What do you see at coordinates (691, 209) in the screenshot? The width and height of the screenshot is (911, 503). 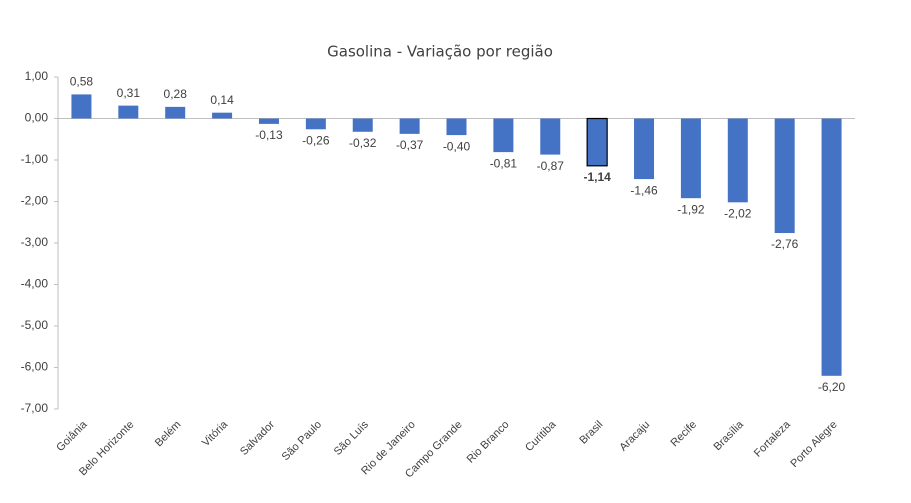 I see `value-label: -1,92` at bounding box center [691, 209].